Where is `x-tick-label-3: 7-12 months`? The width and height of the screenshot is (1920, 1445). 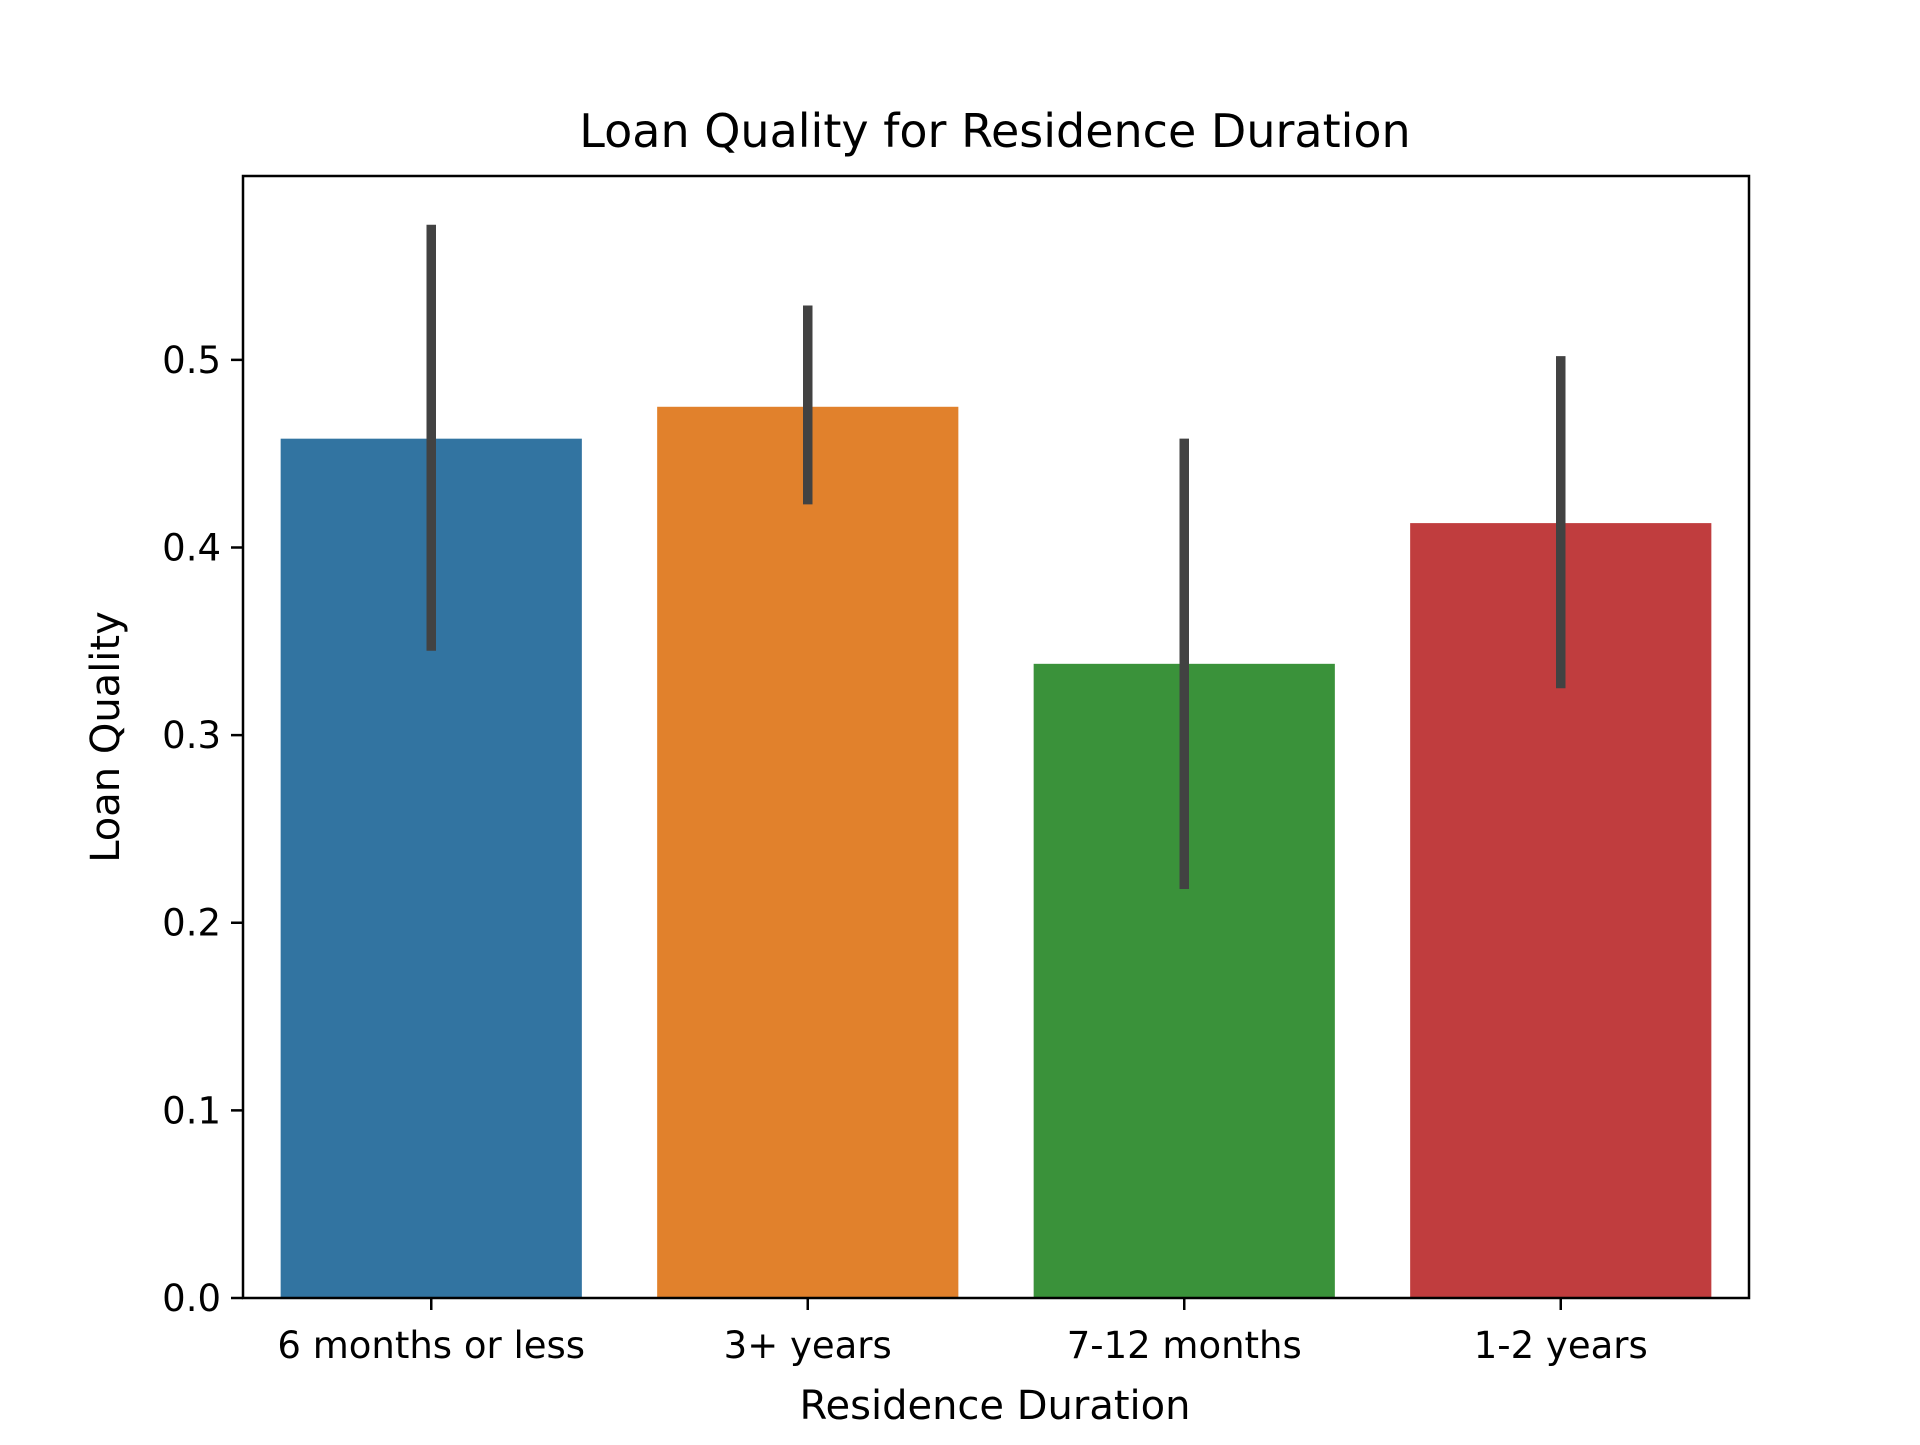 x-tick-label-3: 7-12 months is located at coordinates (1184, 1345).